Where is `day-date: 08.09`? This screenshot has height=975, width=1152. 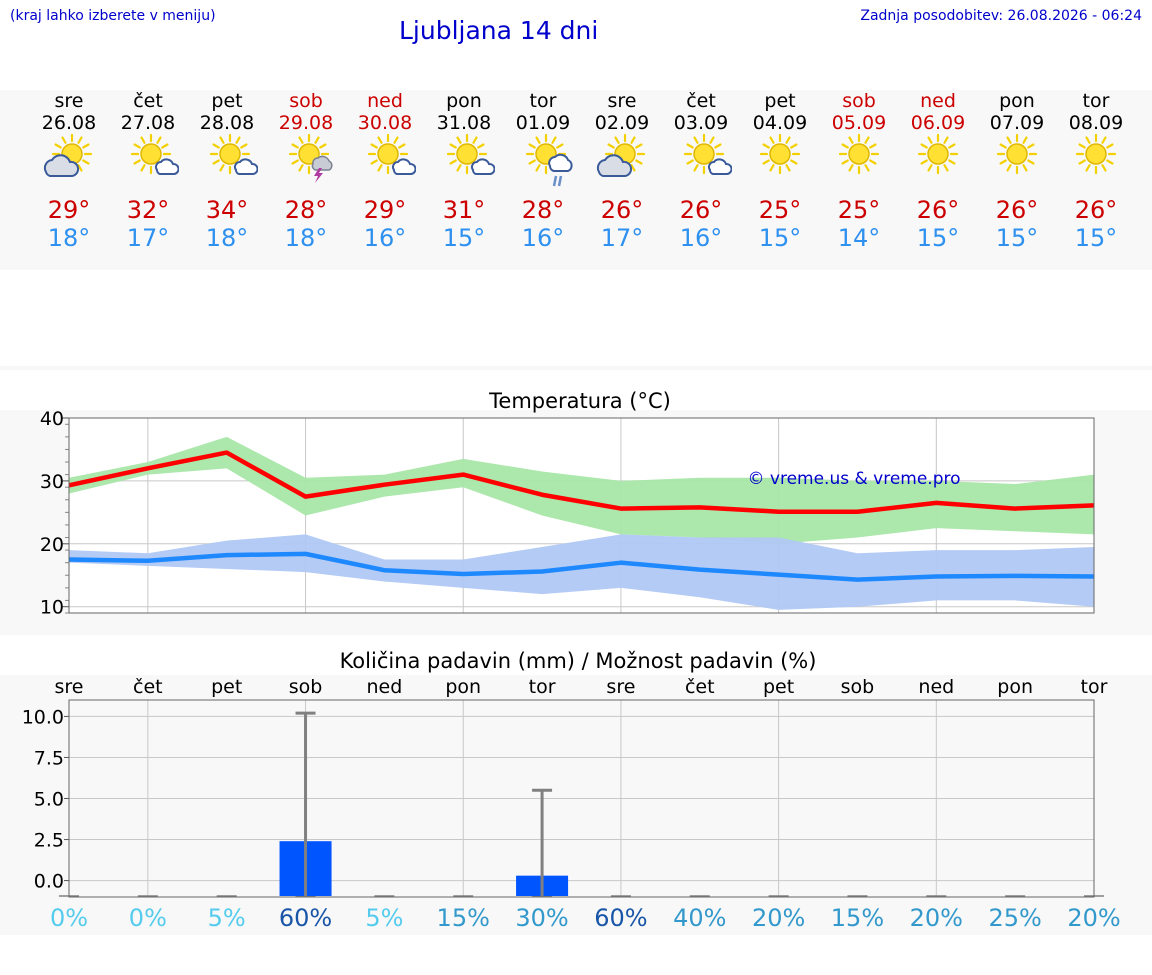 day-date: 08.09 is located at coordinates (1096, 123).